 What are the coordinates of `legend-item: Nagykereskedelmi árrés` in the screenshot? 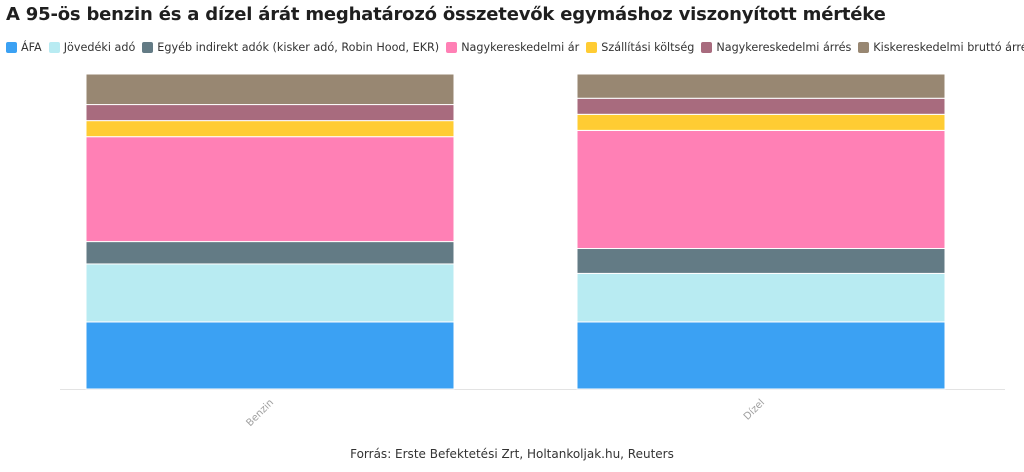 It's located at (776, 47).